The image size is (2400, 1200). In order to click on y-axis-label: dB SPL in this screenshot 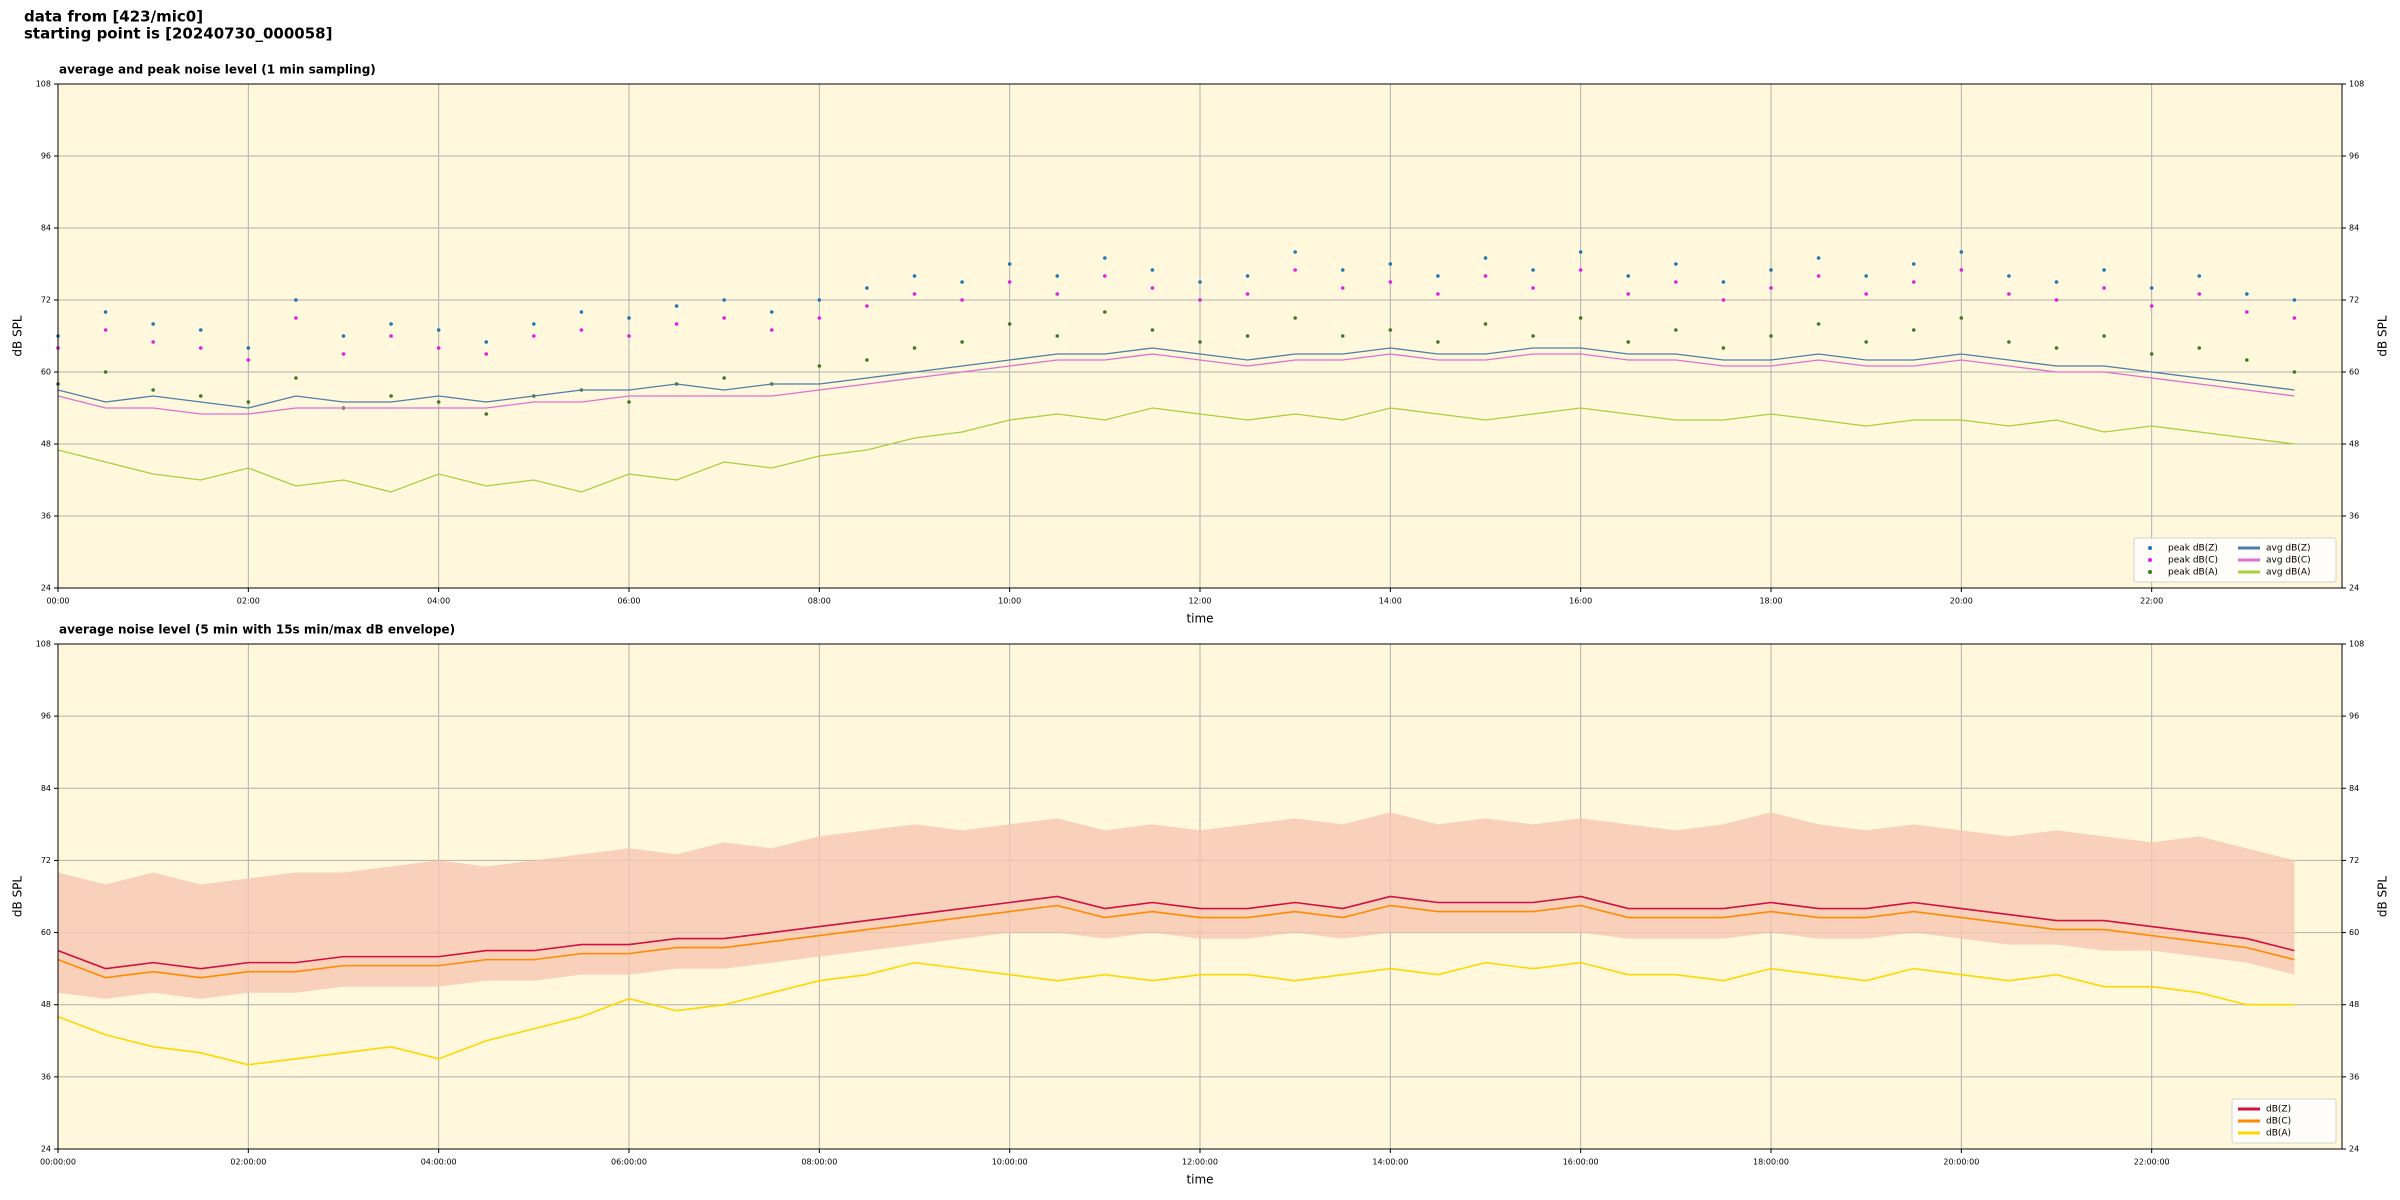, I will do `click(2383, 897)`.